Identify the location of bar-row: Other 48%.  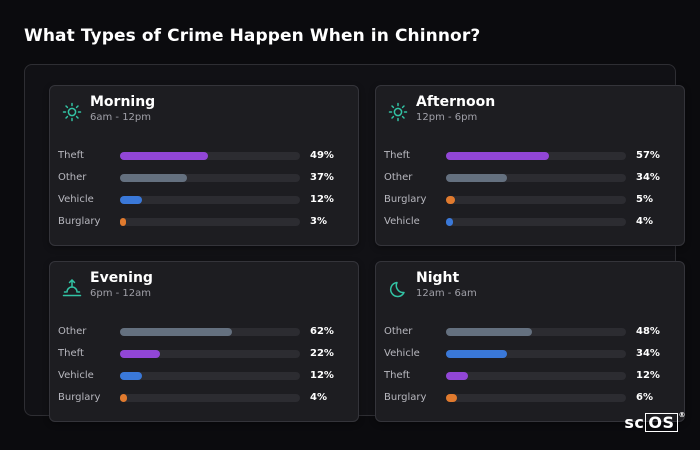
(530, 332).